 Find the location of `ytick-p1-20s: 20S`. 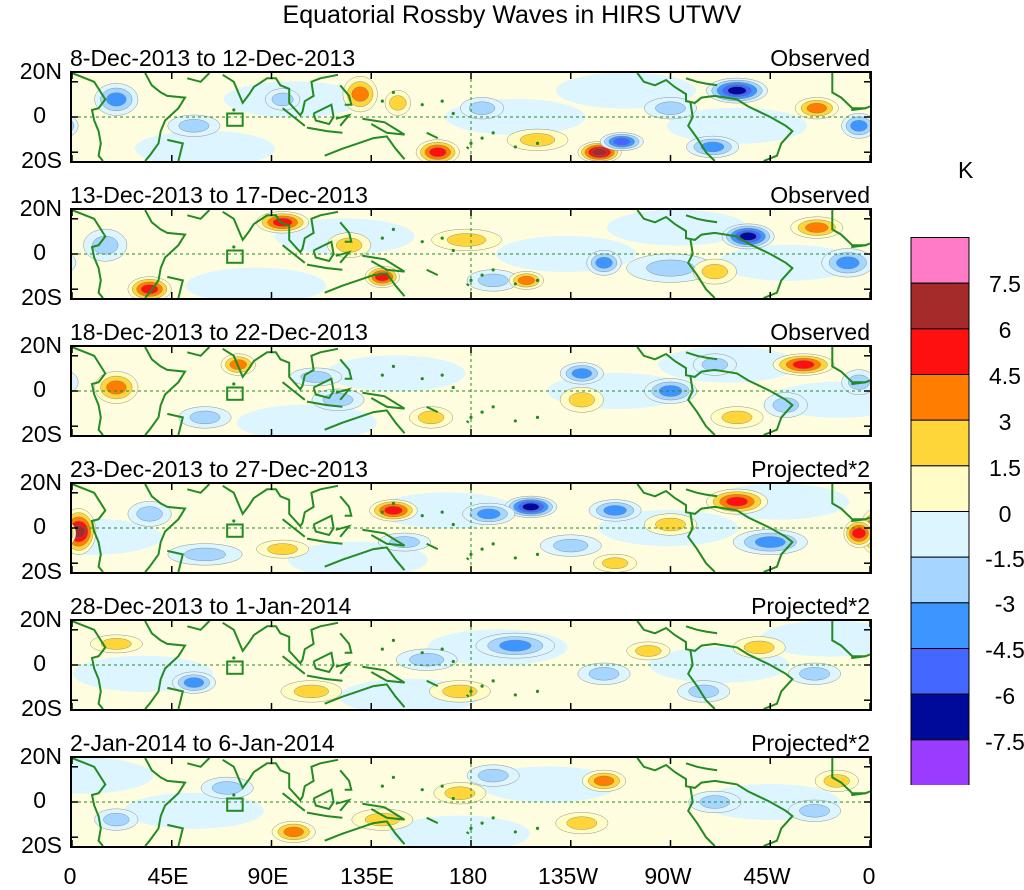

ytick-p1-20s: 20S is located at coordinates (41, 160).